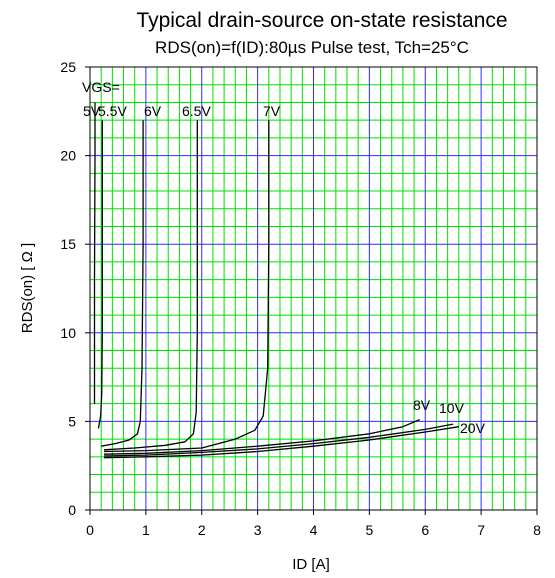 The width and height of the screenshot is (555, 578). What do you see at coordinates (68, 156) in the screenshot?
I see `y-tick-label: 20` at bounding box center [68, 156].